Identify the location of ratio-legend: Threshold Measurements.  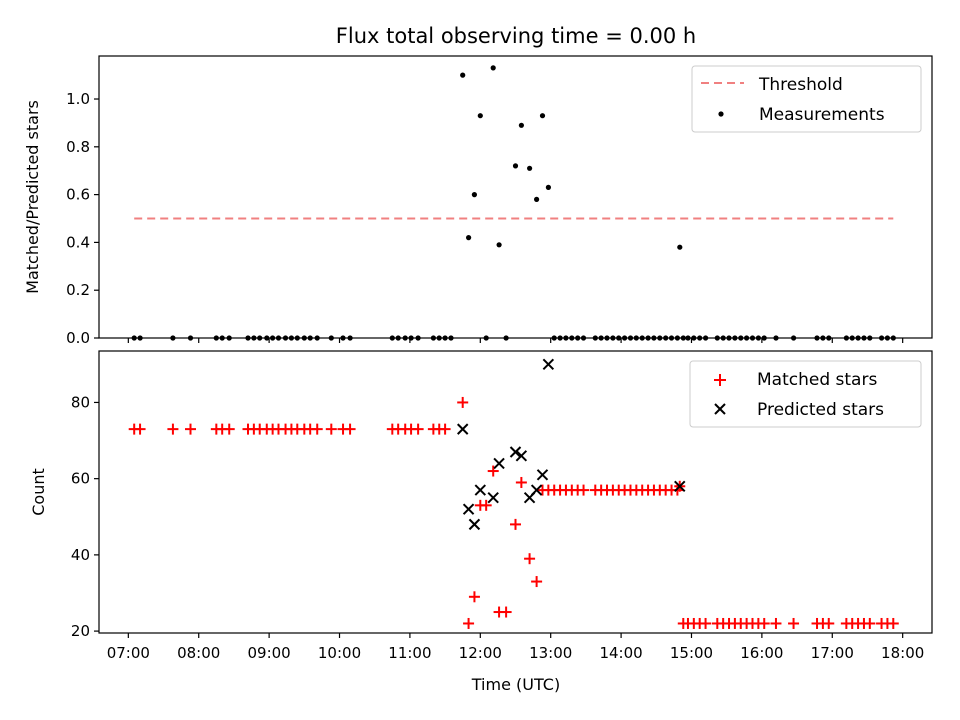
(806, 99).